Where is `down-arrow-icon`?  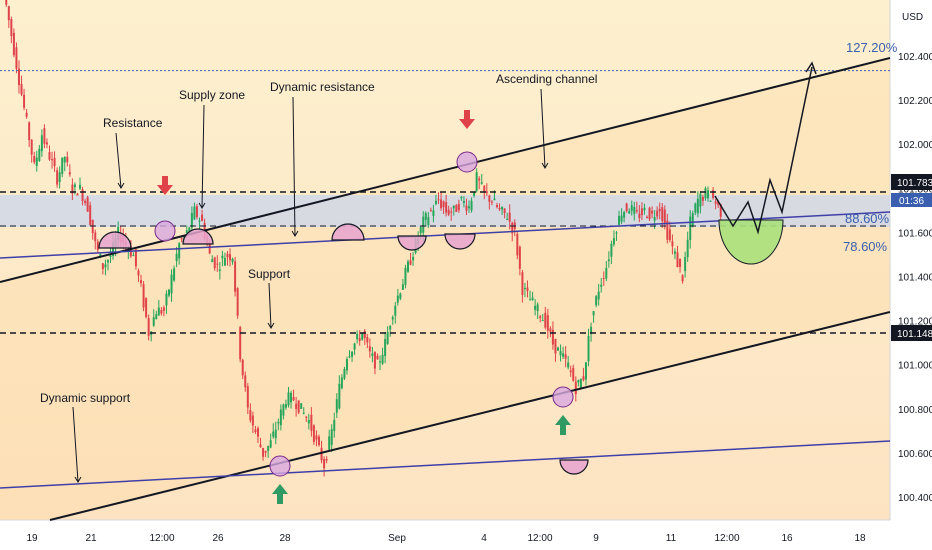
down-arrow-icon is located at coordinates (165, 181).